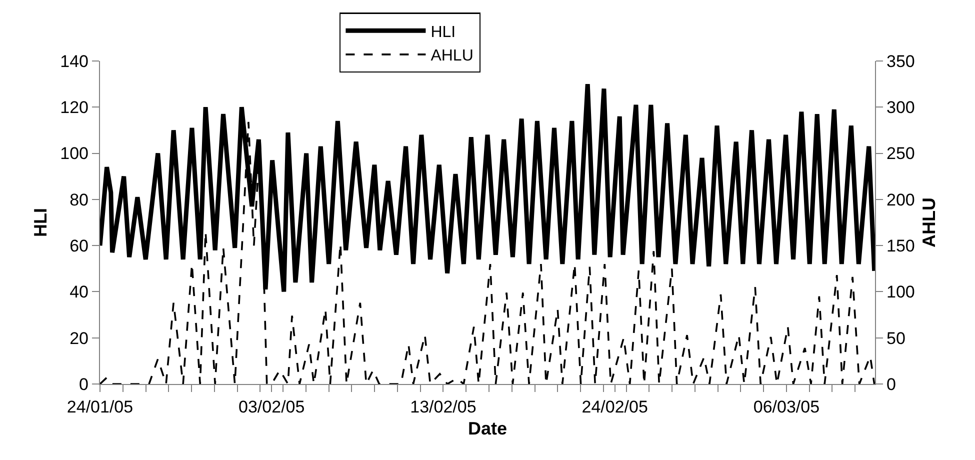  I want to click on y2-axis-title: AHLU, so click(928, 223).